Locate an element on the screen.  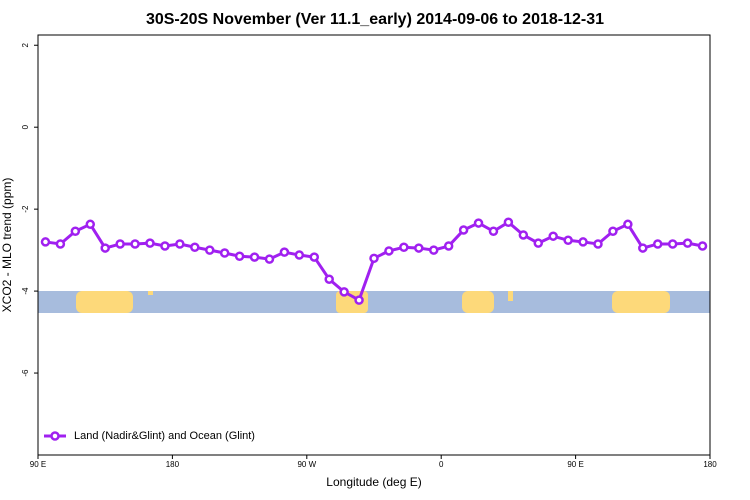
legend-marker is located at coordinates (55, 436).